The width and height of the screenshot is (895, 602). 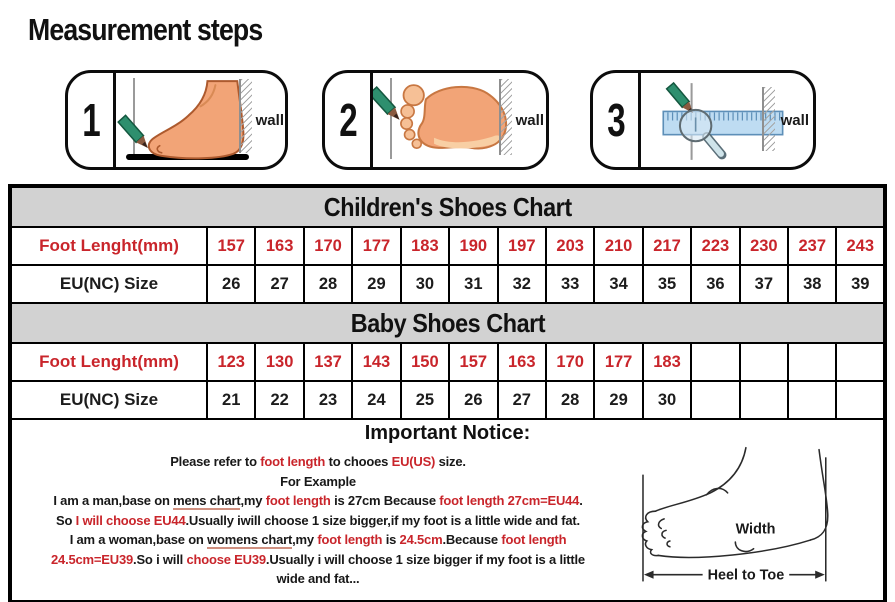 What do you see at coordinates (92, 120) in the screenshot?
I see `step-1-number: 1` at bounding box center [92, 120].